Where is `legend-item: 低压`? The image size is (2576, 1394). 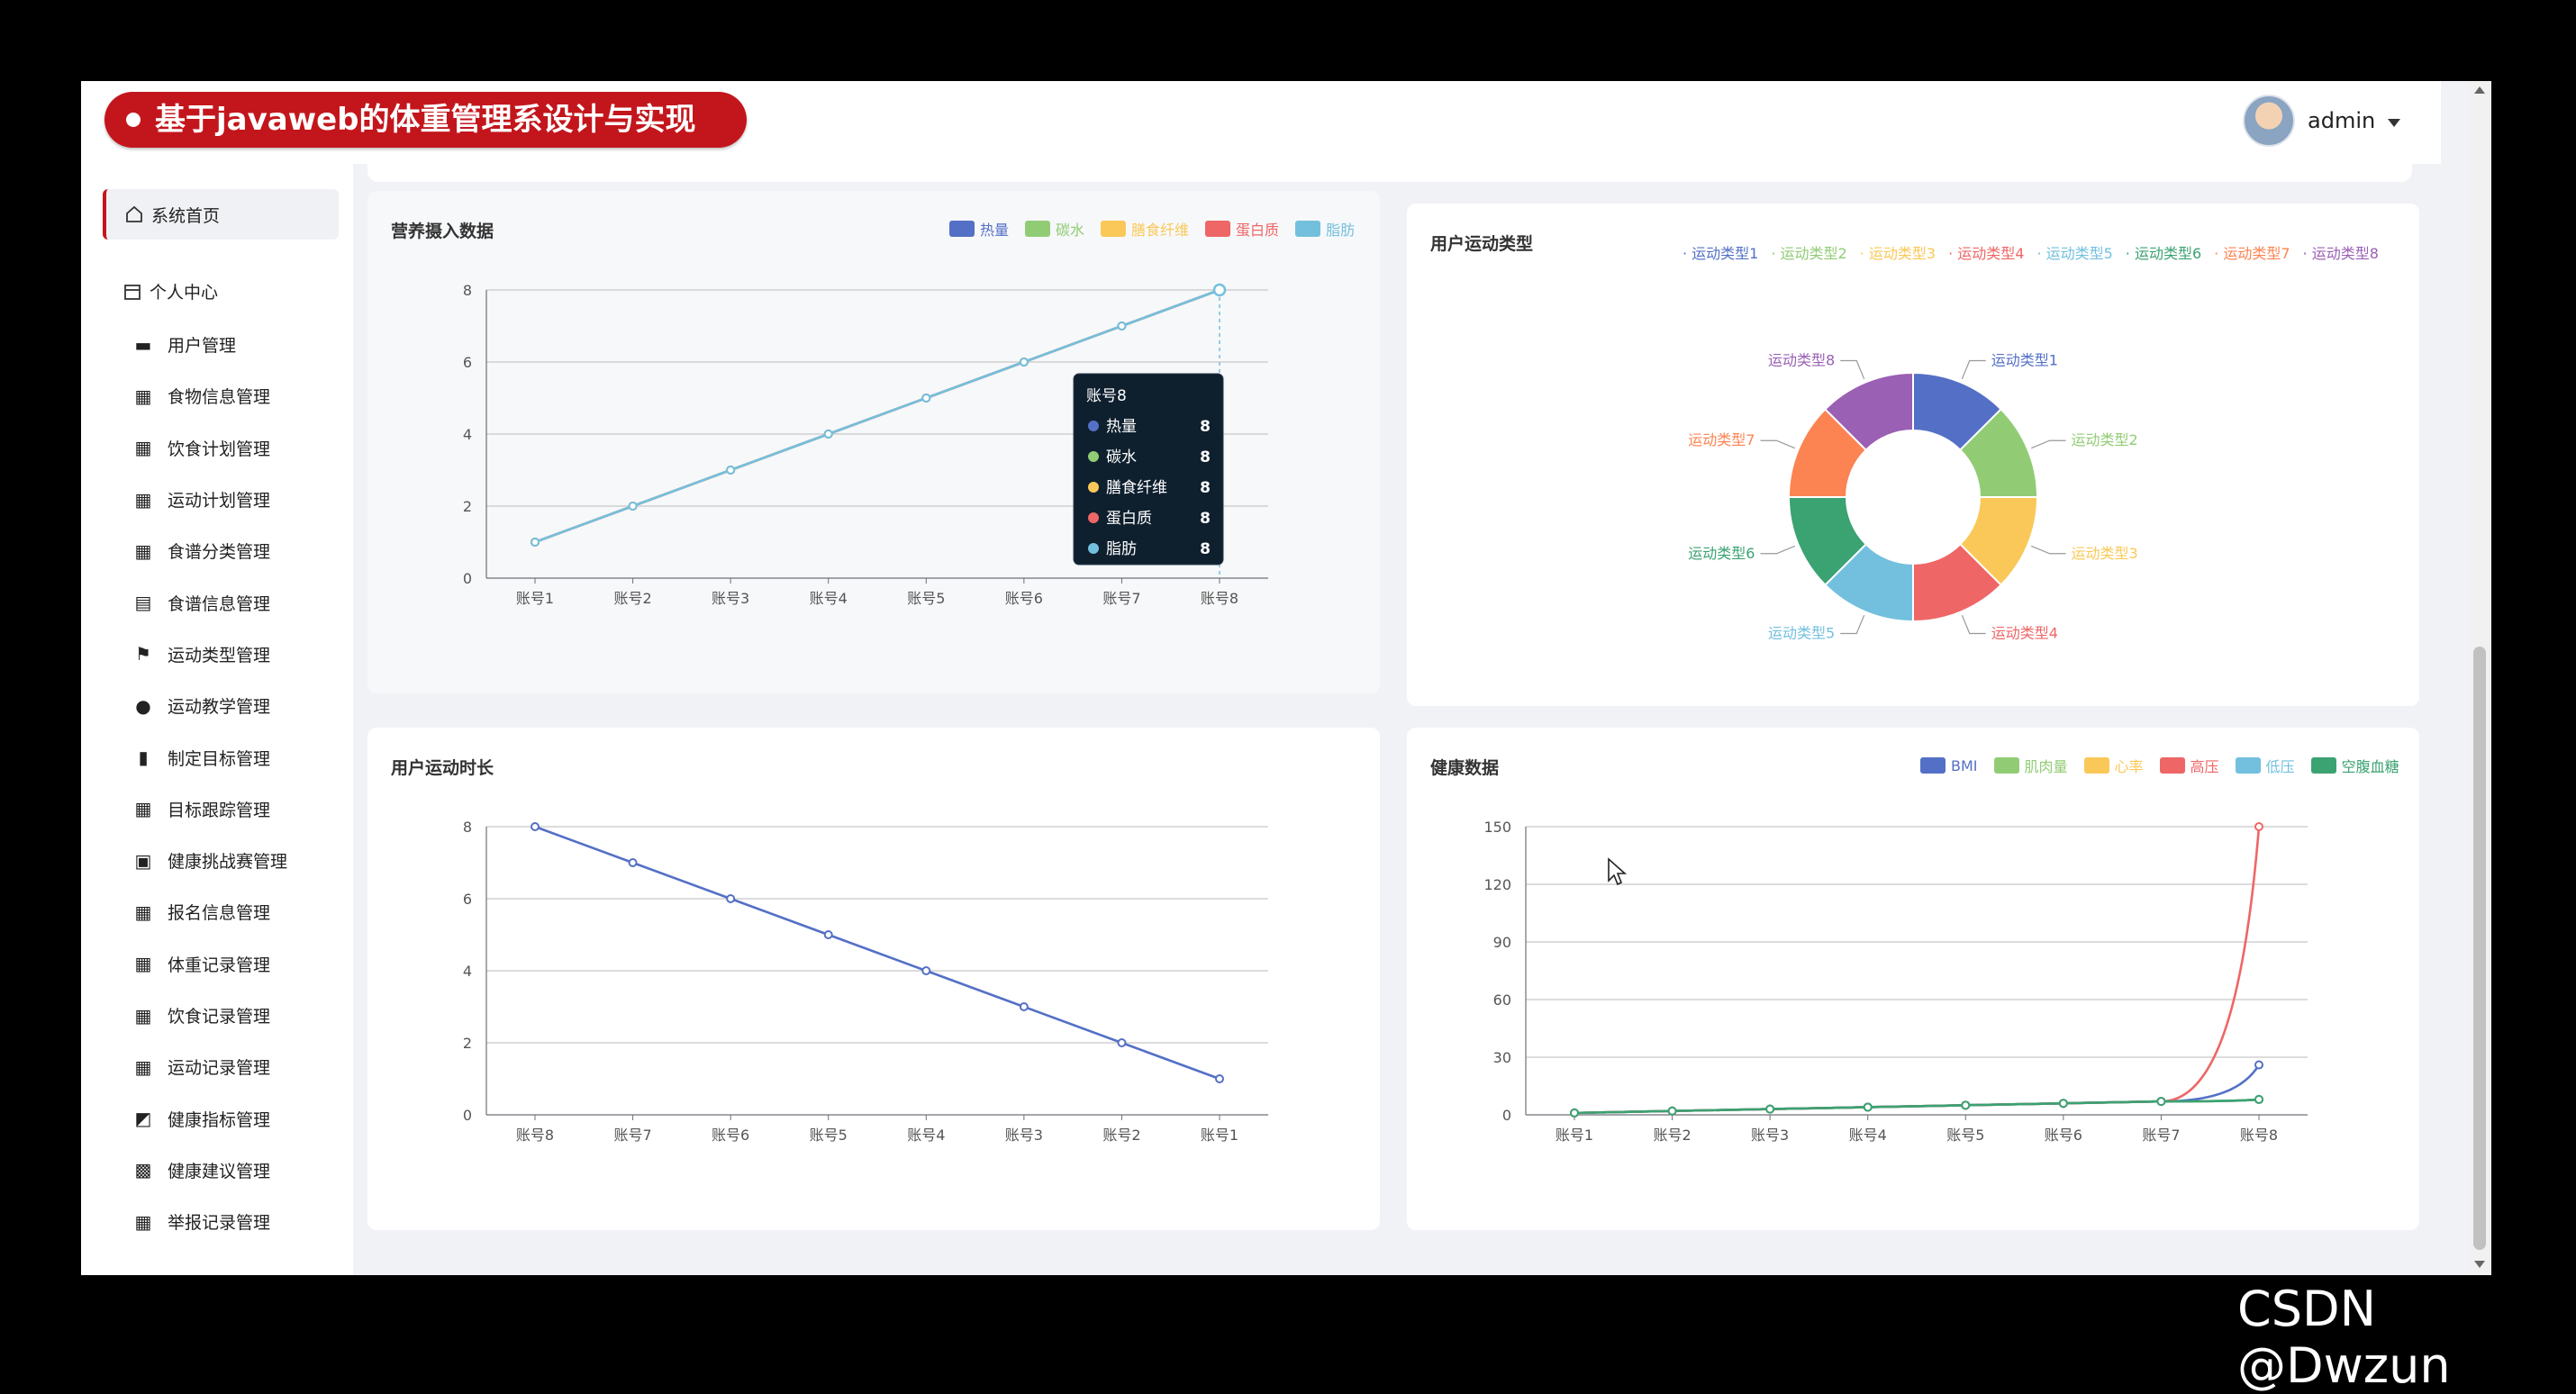
legend-item: 低压 is located at coordinates (2265, 765).